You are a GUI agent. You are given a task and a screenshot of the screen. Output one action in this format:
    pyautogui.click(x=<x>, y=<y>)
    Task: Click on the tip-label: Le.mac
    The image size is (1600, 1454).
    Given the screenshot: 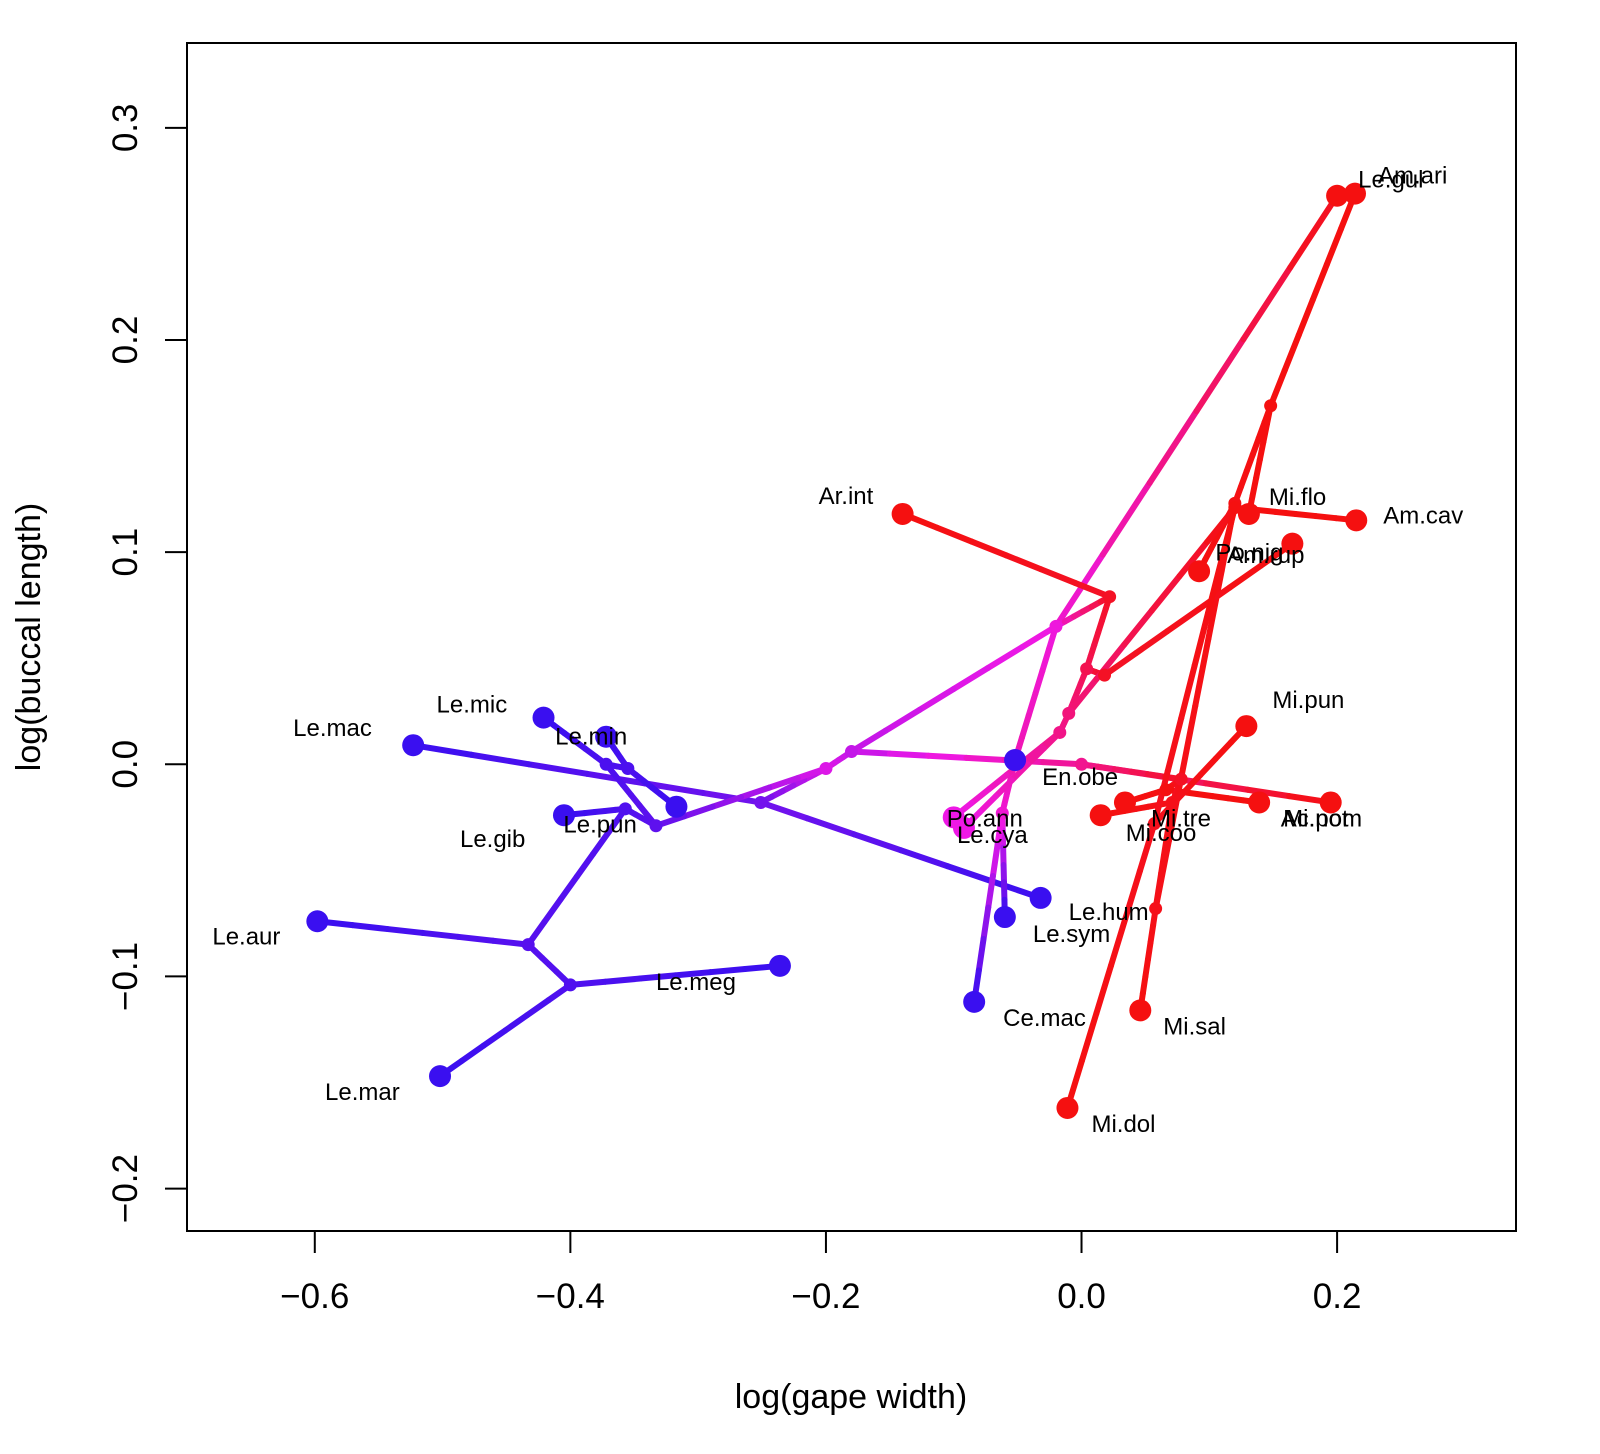 What is the action you would take?
    pyautogui.click(x=332, y=728)
    